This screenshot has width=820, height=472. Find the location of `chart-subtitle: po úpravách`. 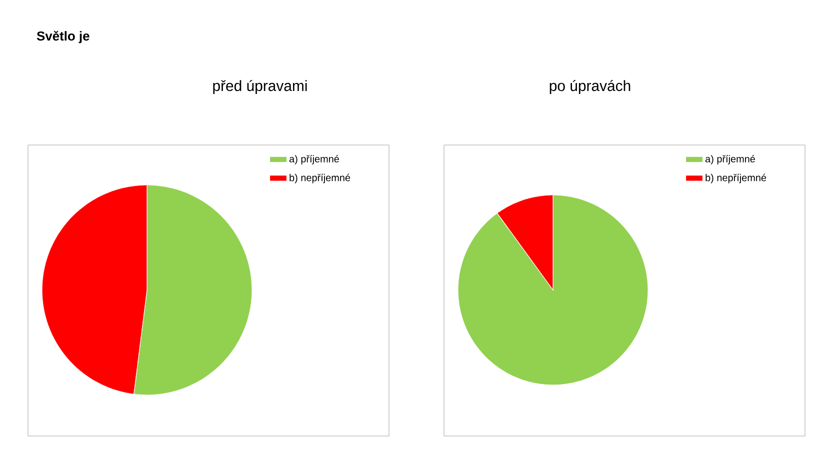

chart-subtitle: po úpravách is located at coordinates (590, 87).